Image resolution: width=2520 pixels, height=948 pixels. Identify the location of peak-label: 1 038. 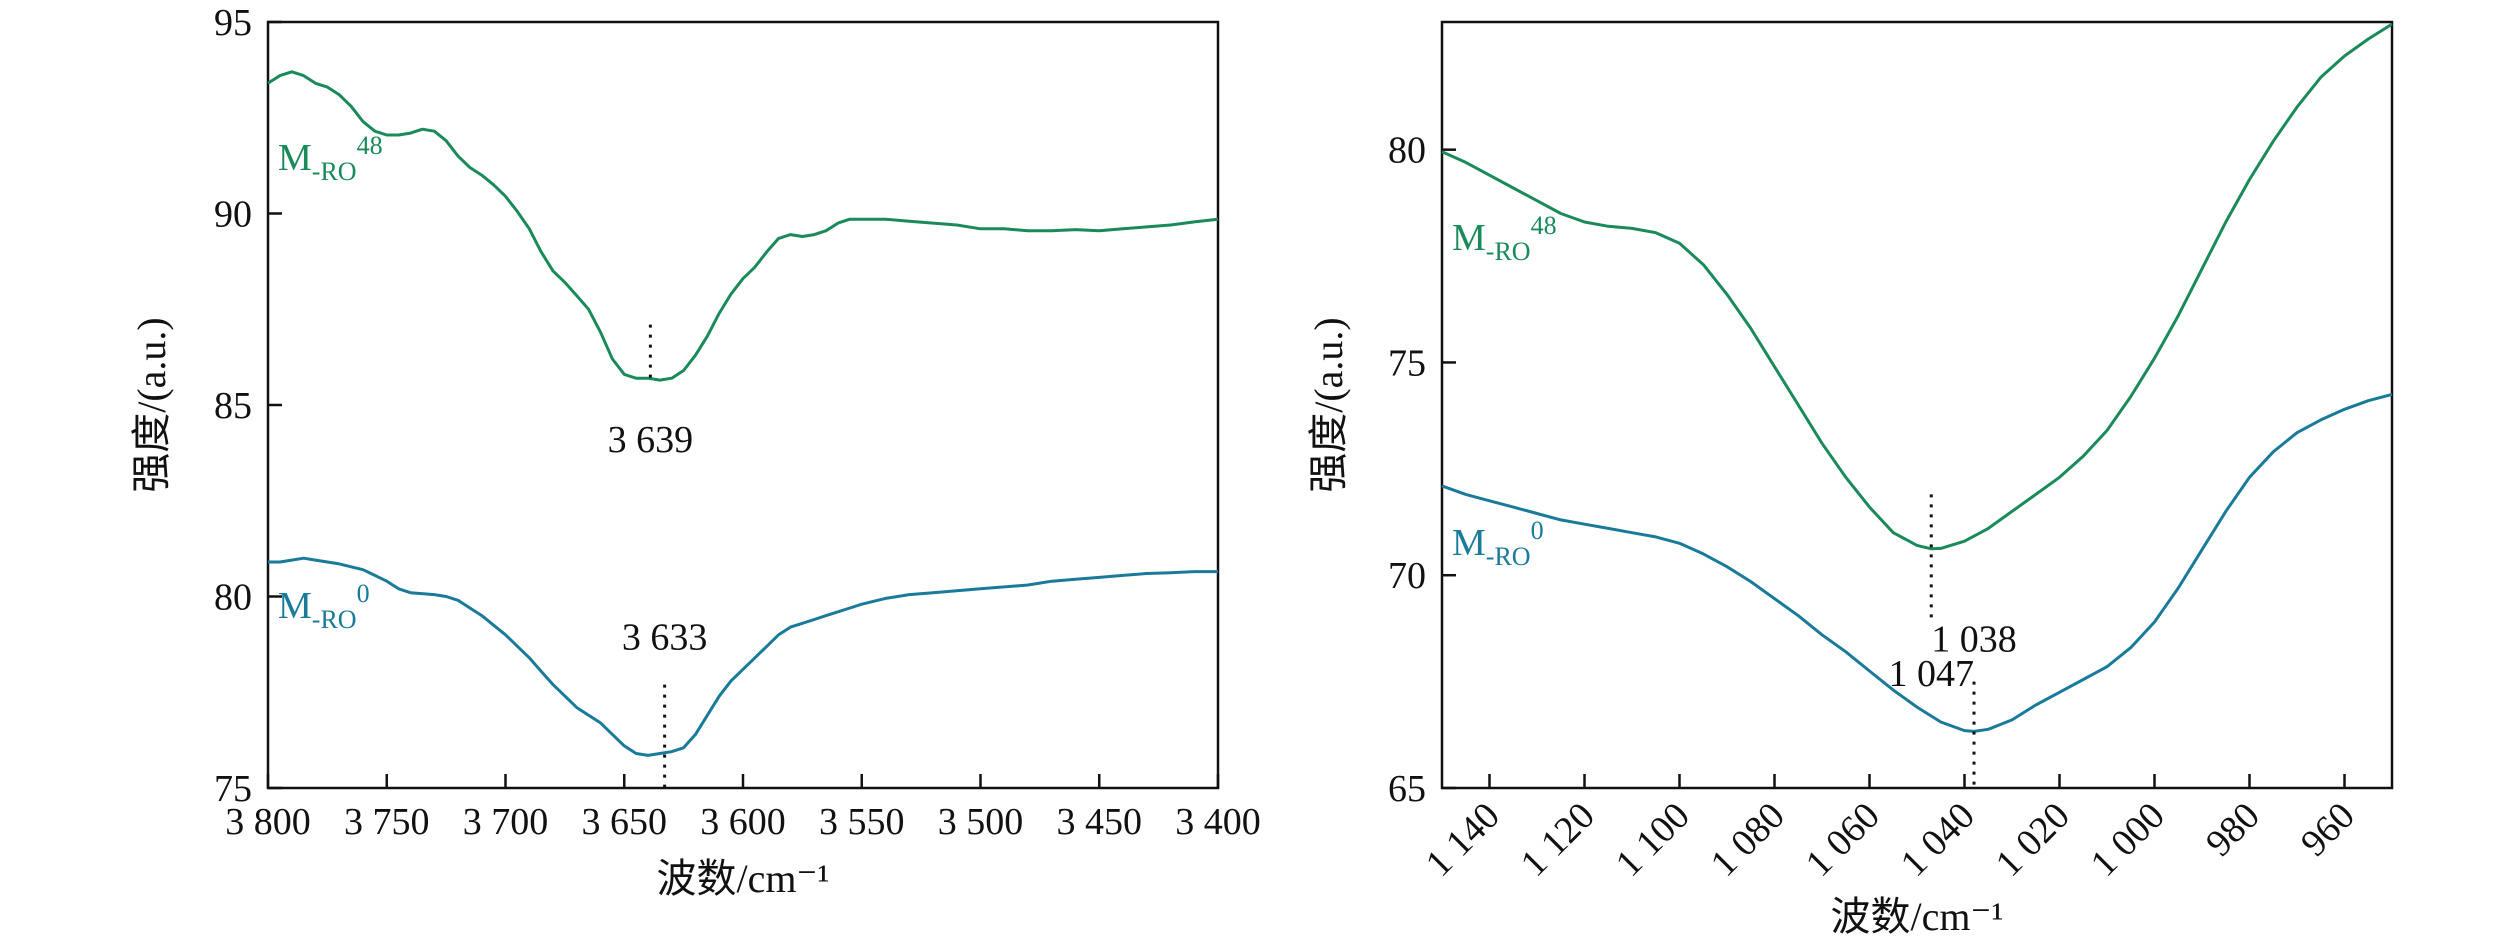
(1974, 640).